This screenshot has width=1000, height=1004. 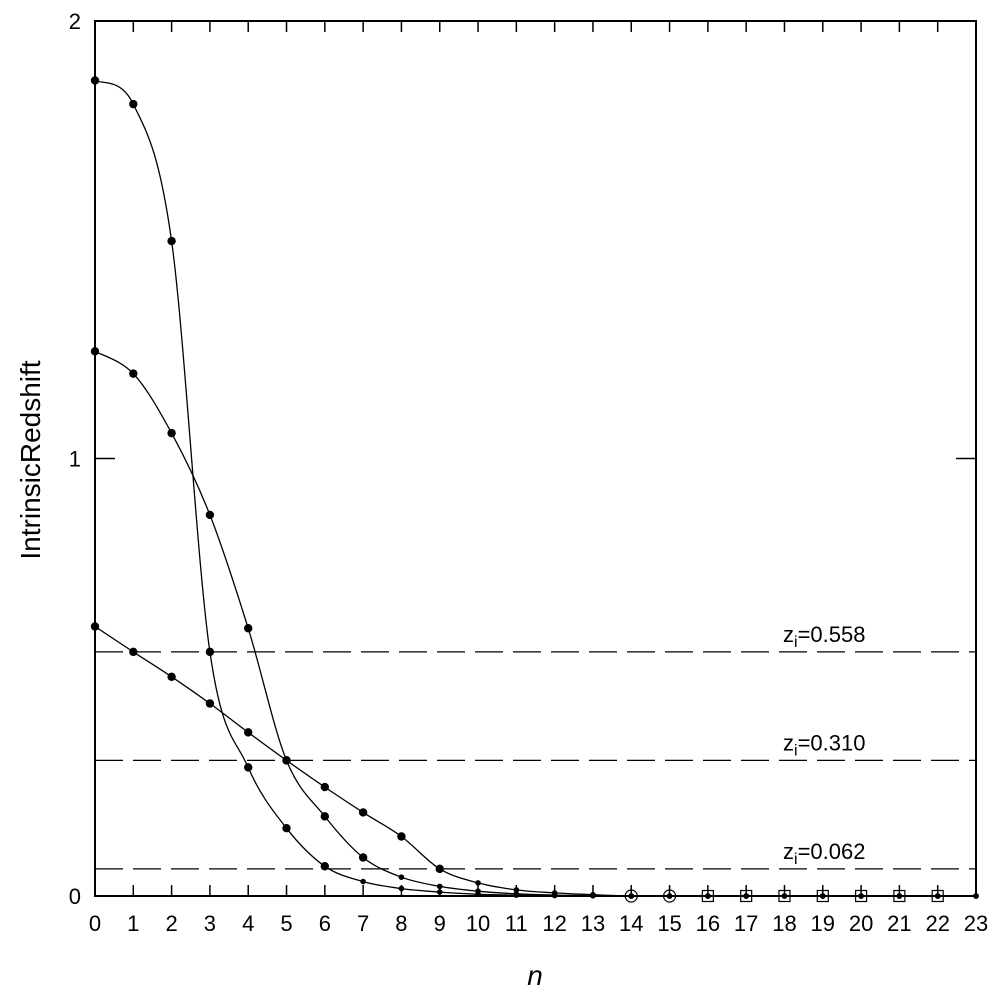 What do you see at coordinates (937, 923) in the screenshot?
I see `x-tick-label-22: 22` at bounding box center [937, 923].